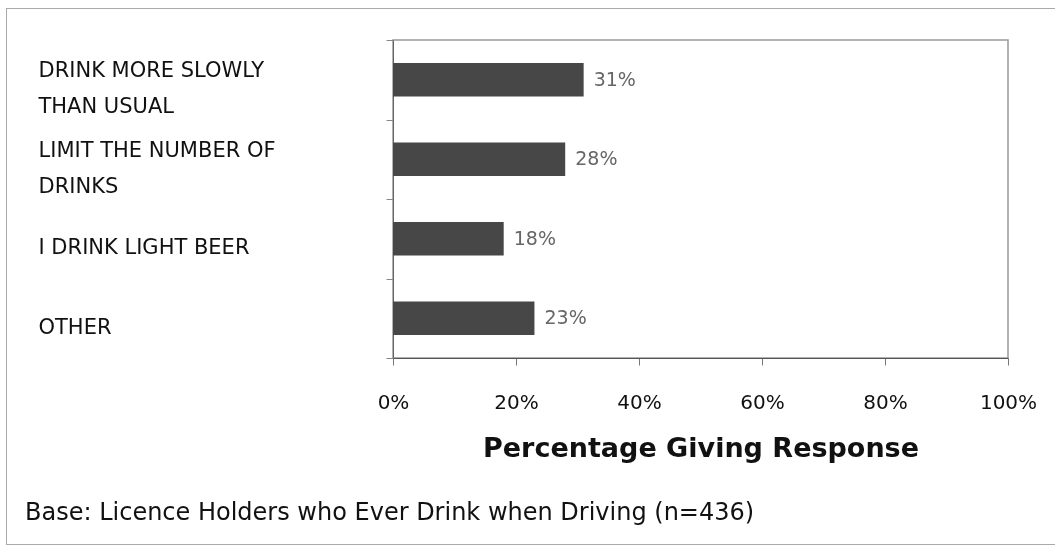 The image size is (1055, 547). I want to click on data-label: 23%, so click(565, 317).